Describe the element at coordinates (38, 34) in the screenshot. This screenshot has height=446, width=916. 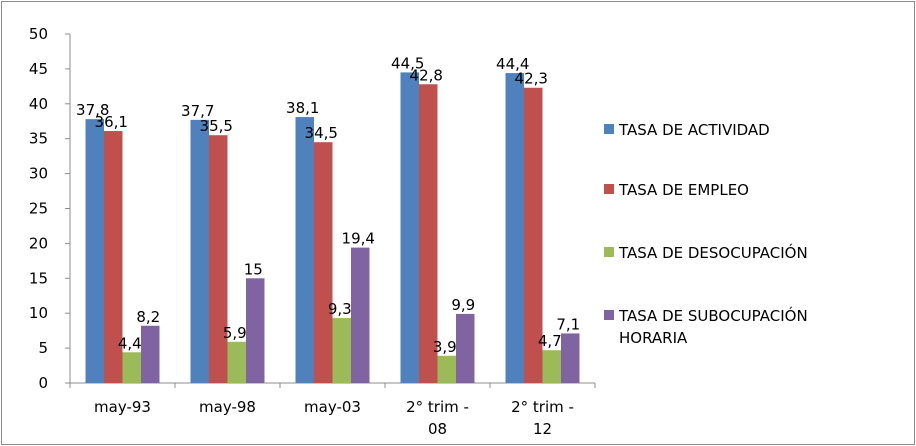
I see `y-tick-label: 50` at that location.